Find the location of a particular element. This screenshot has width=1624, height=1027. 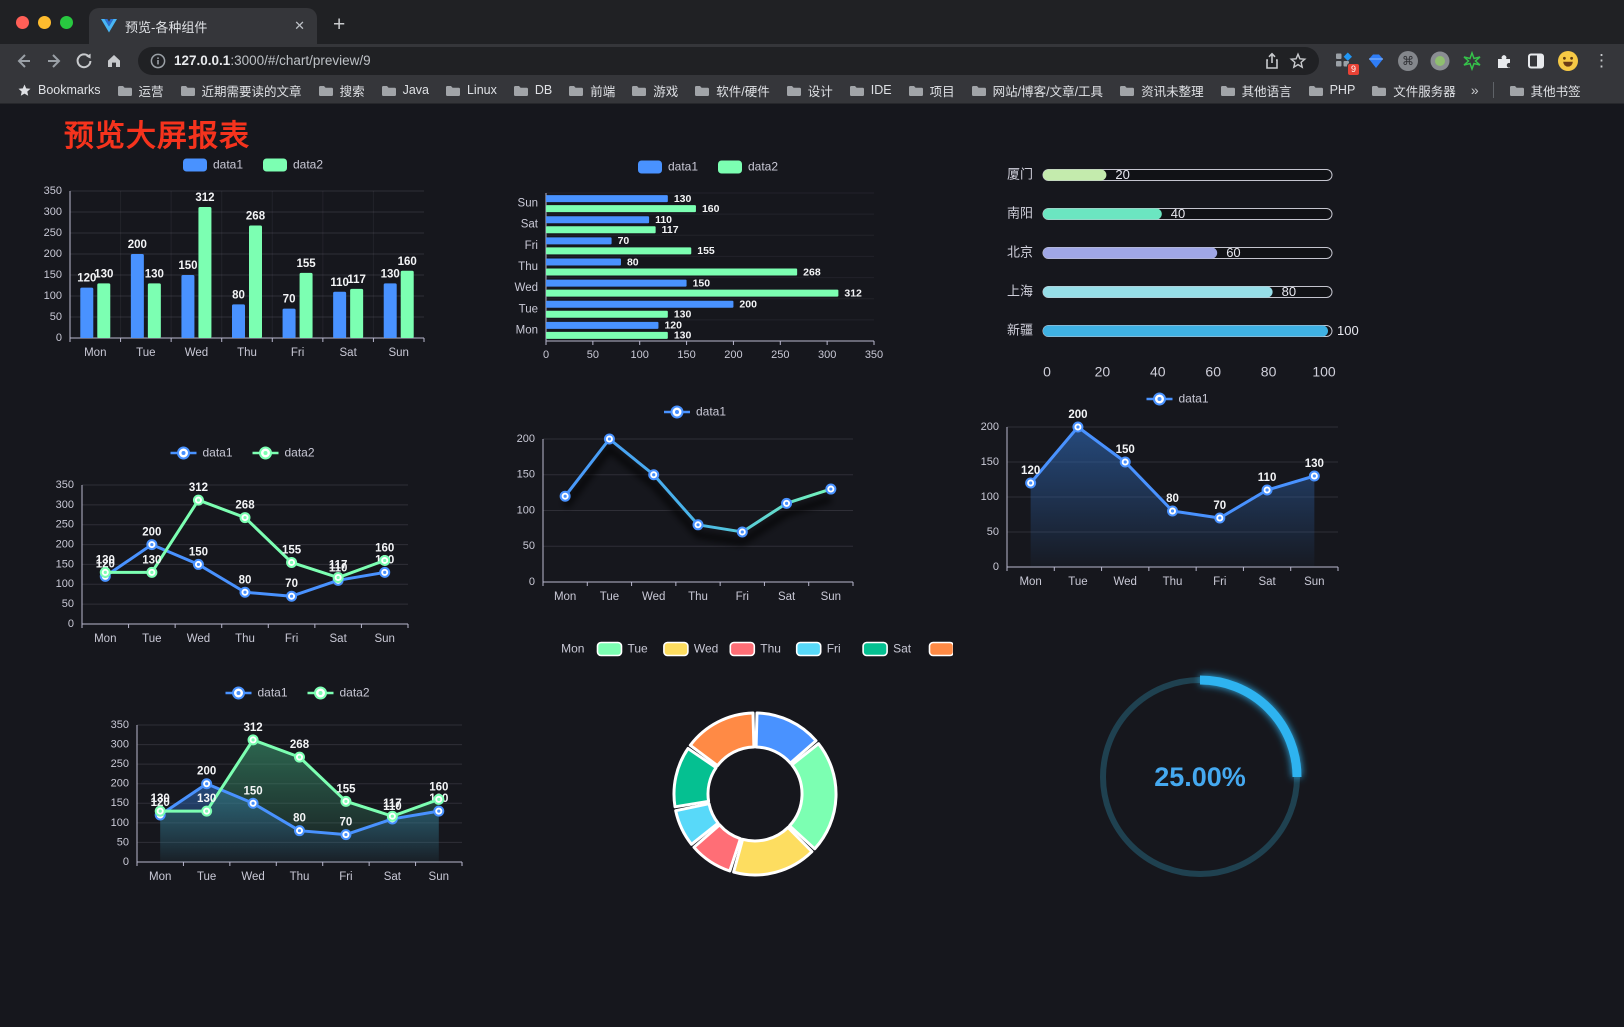

bookmark-folder: 网站/博客/文章/工具 is located at coordinates (1037, 90).